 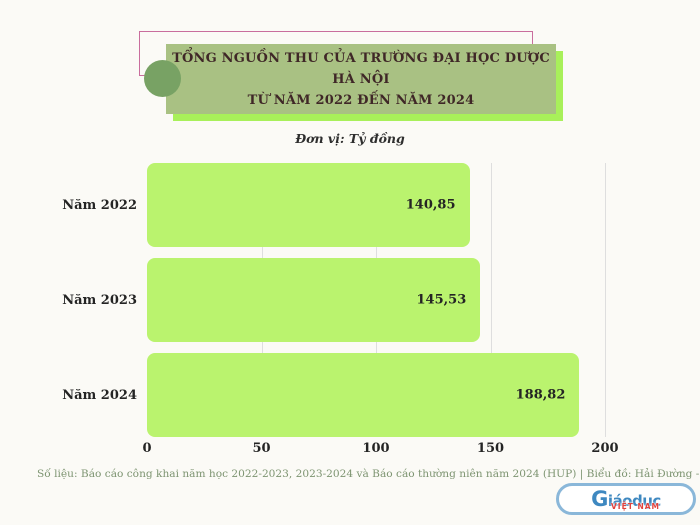 What do you see at coordinates (308, 205) in the screenshot?
I see `bar-năm-2022: 140,85` at bounding box center [308, 205].